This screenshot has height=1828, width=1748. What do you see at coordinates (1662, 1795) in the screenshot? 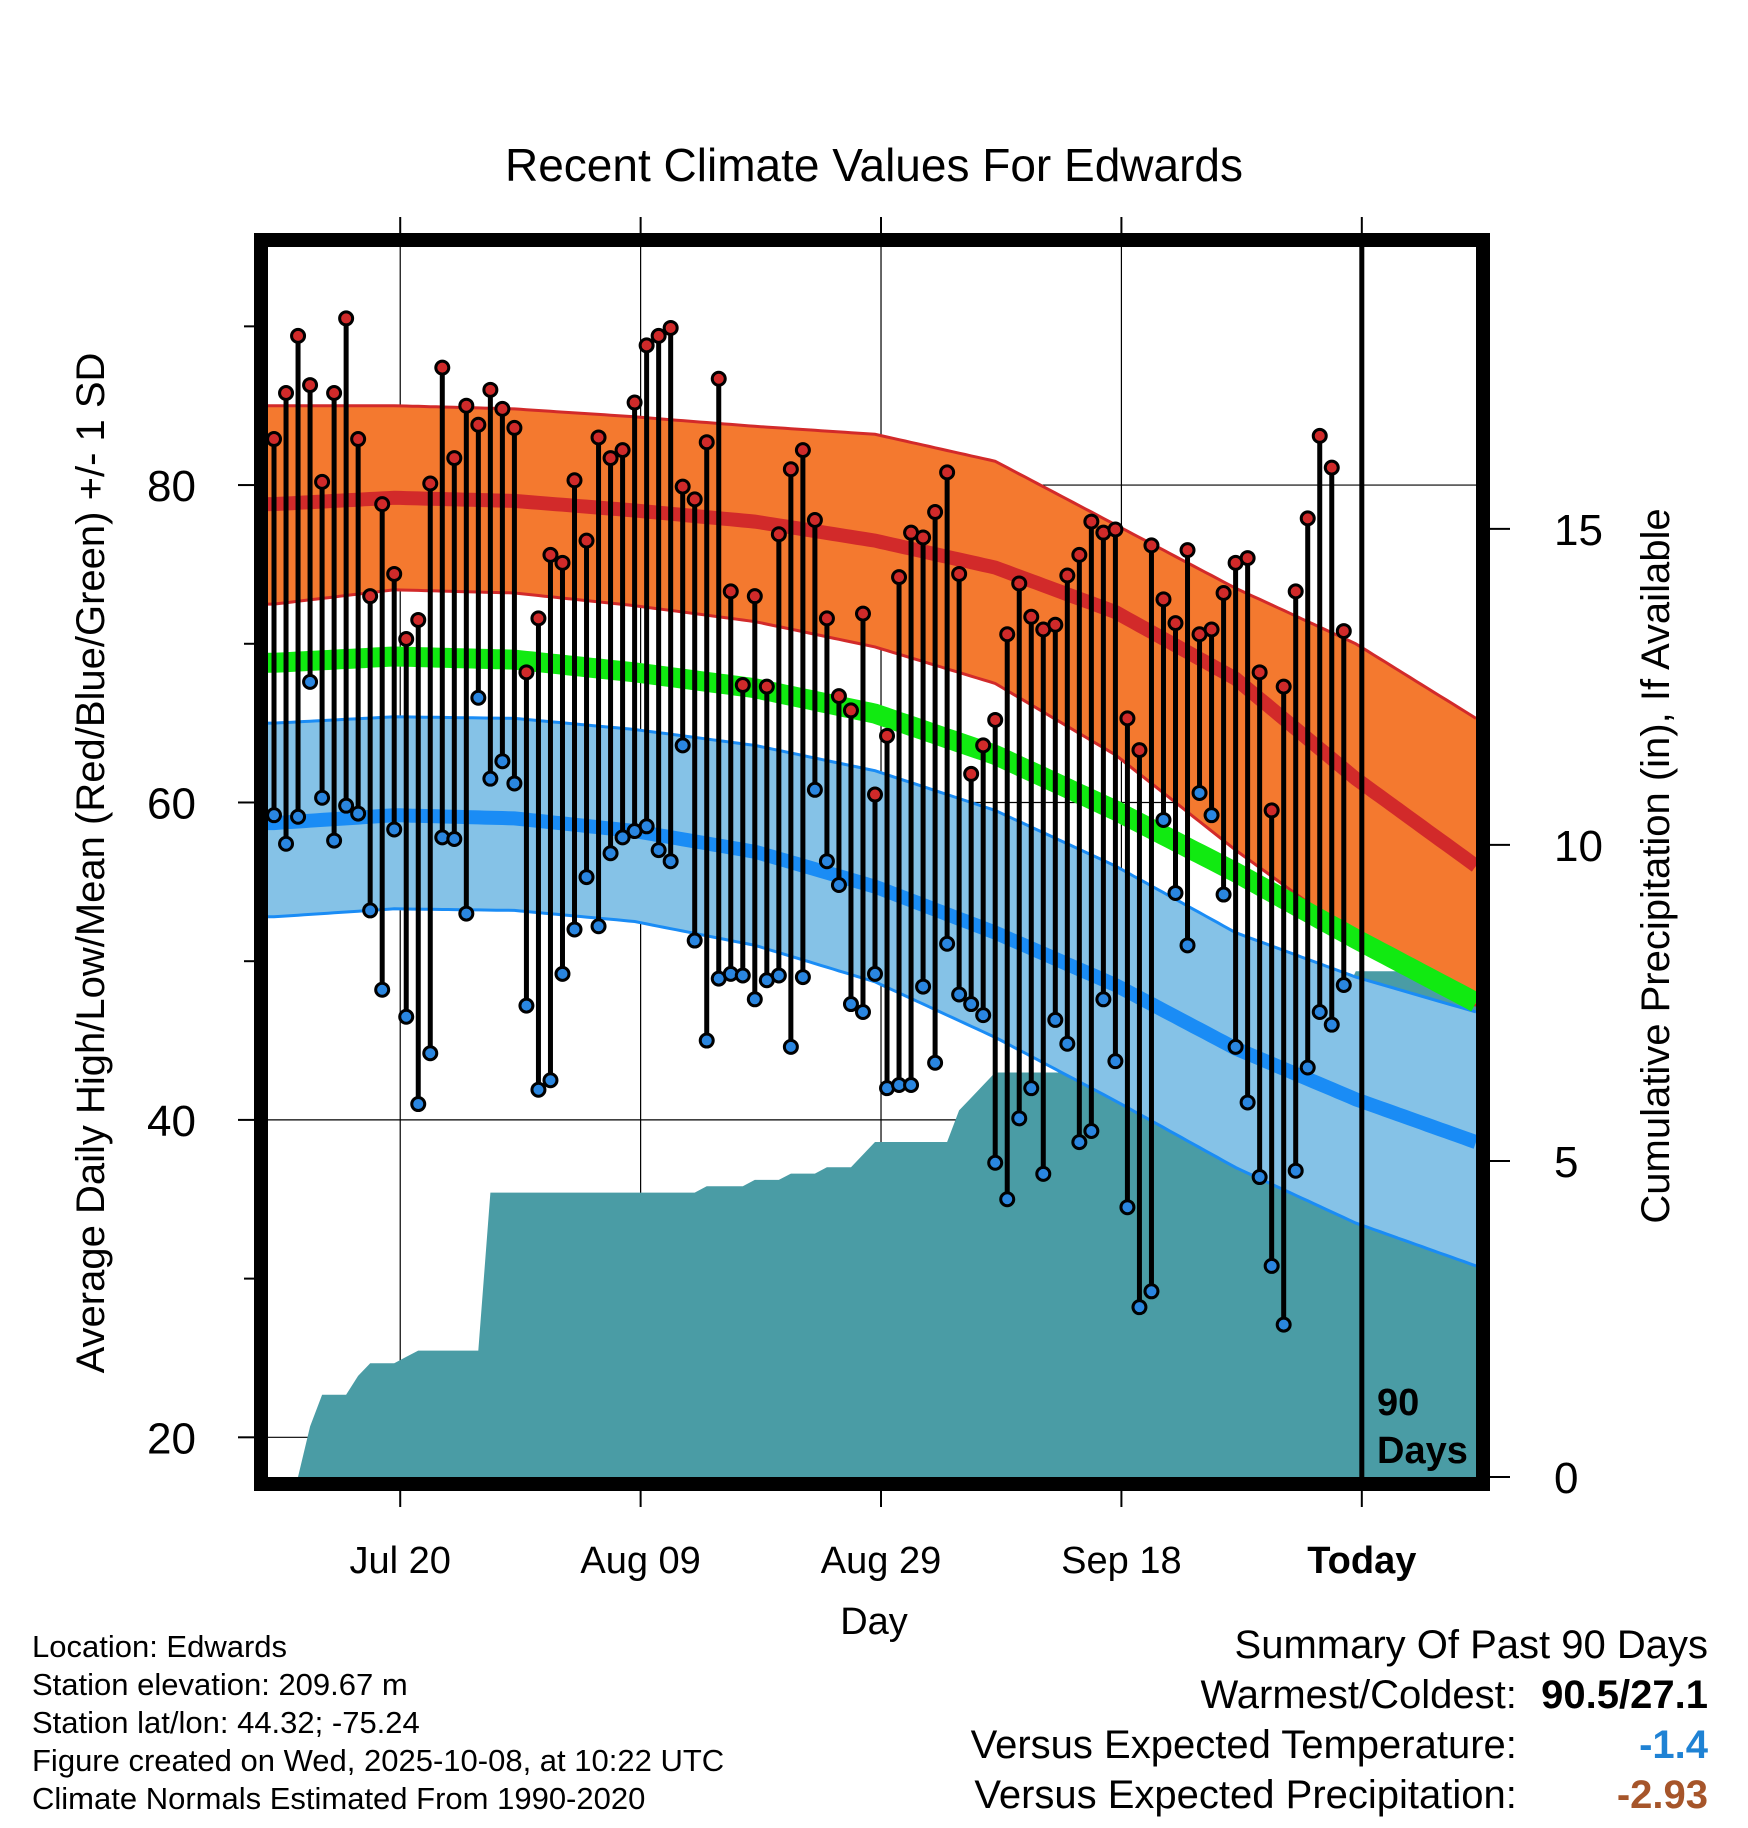
I see `precip-value: -2.93` at bounding box center [1662, 1795].